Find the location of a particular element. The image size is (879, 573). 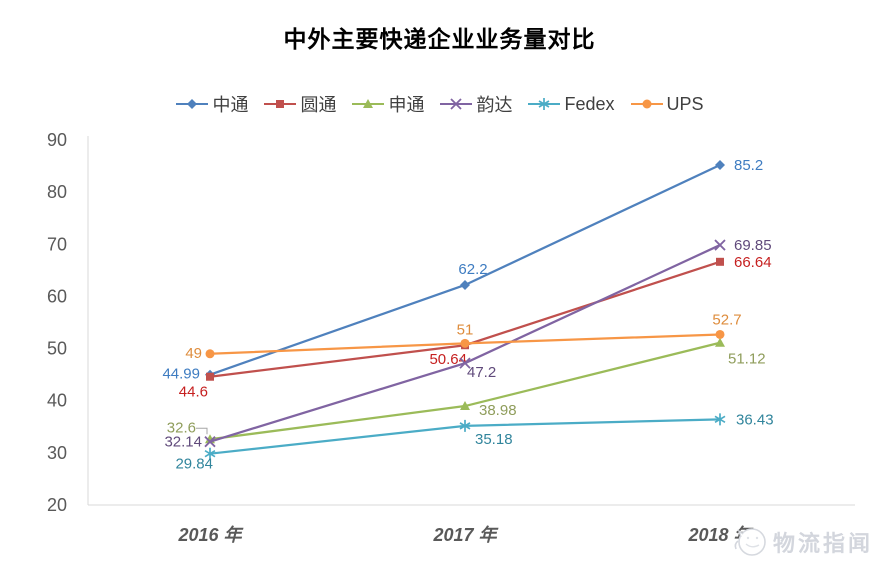

data-label-申通: 32.6 is located at coordinates (181, 427).